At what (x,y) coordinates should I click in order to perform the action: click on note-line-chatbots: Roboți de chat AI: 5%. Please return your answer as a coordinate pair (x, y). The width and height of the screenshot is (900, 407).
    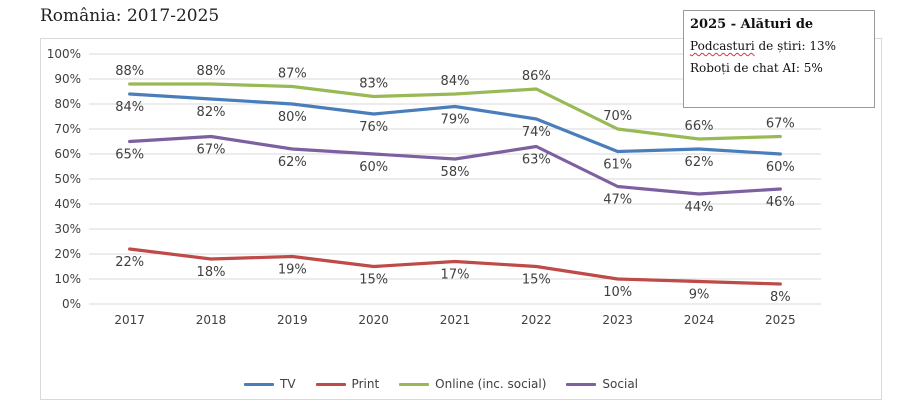
    Looking at the image, I should click on (756, 68).